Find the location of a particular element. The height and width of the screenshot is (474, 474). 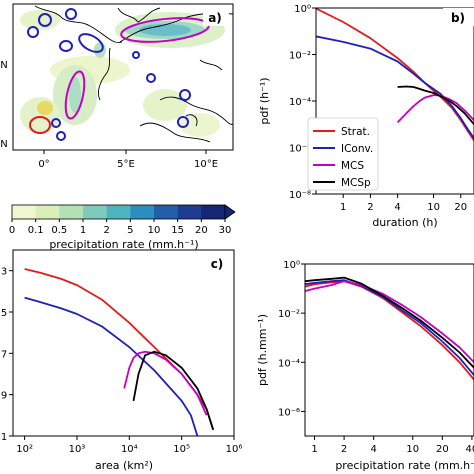

colorbar-ticks: 0 0.1 0.5 1 2 5 10 15 20 30 is located at coordinates (120, 227).